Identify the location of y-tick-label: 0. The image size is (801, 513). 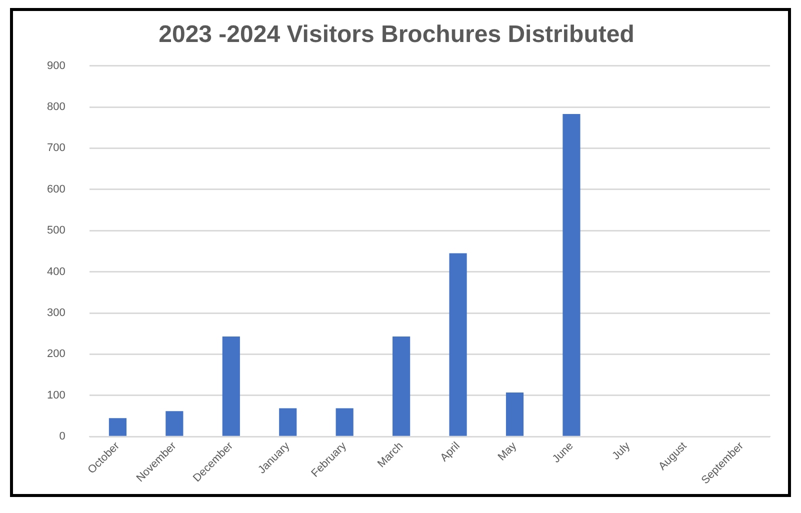
(62, 436).